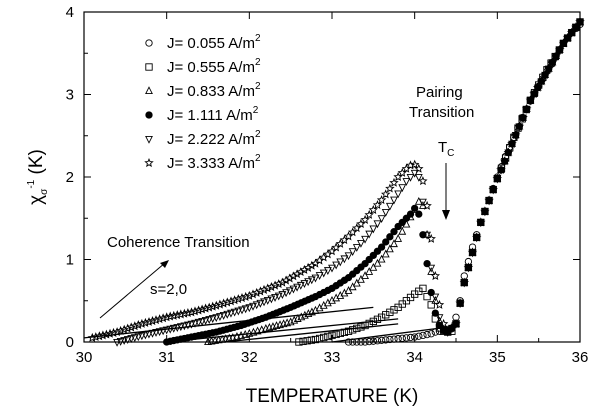 Image resolution: width=606 pixels, height=412 pixels. I want to click on legend-label: J= 1.111 A/m2, so click(213, 114).